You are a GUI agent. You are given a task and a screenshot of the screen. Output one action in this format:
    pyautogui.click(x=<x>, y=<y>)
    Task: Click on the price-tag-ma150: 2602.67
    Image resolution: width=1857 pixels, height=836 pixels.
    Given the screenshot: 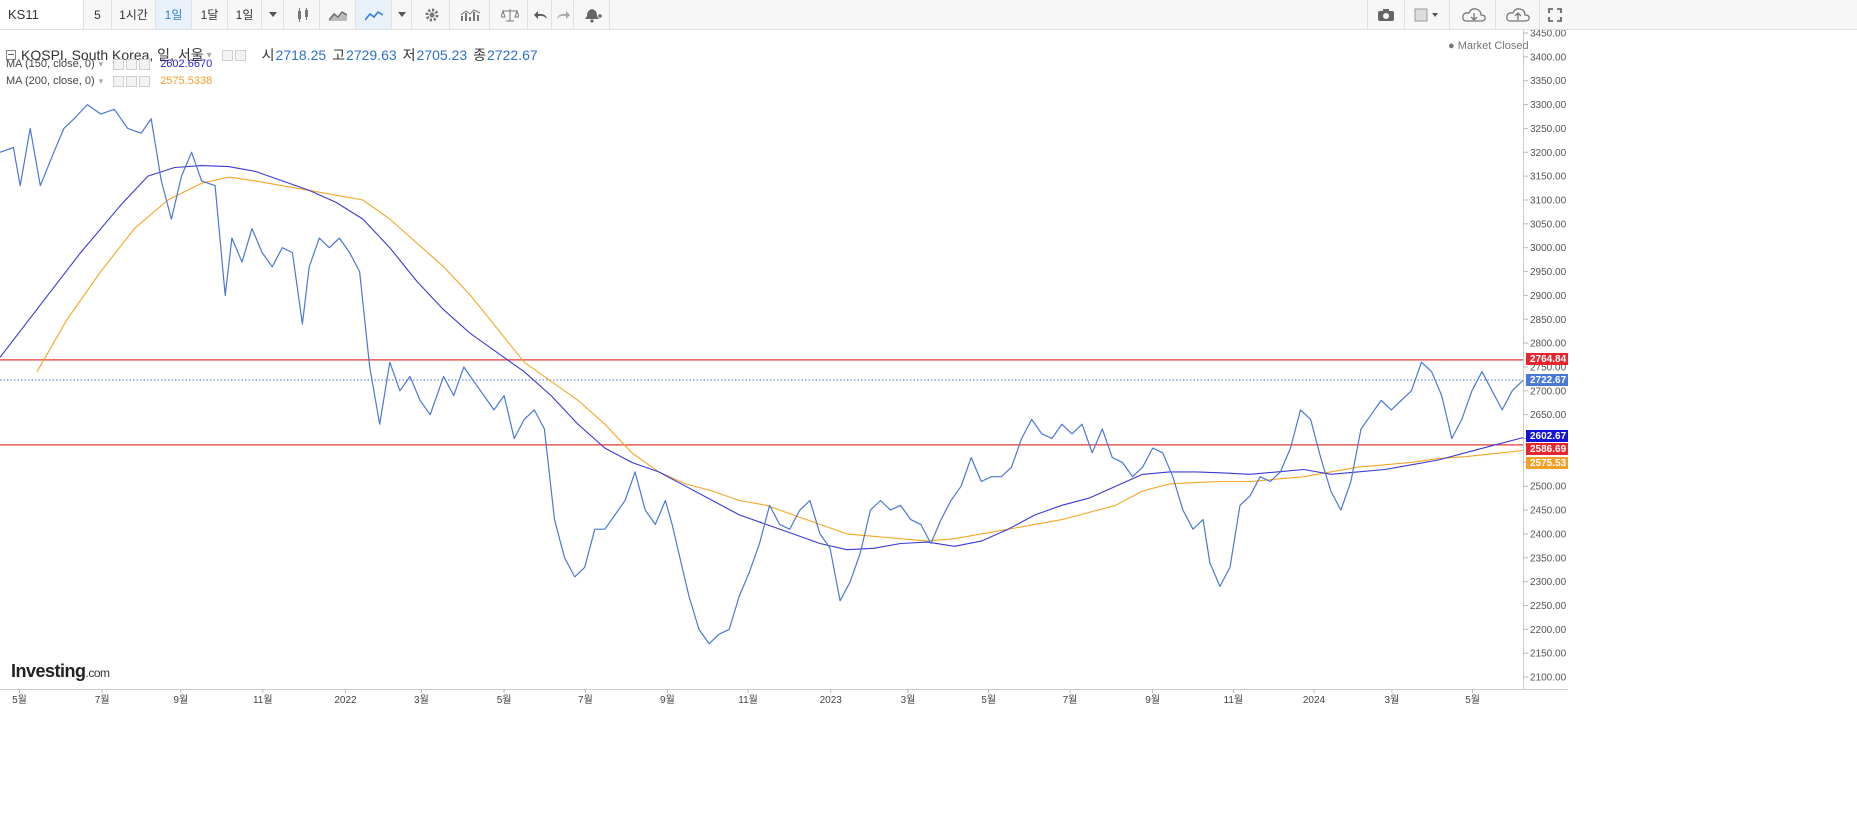 What is the action you would take?
    pyautogui.click(x=1547, y=436)
    